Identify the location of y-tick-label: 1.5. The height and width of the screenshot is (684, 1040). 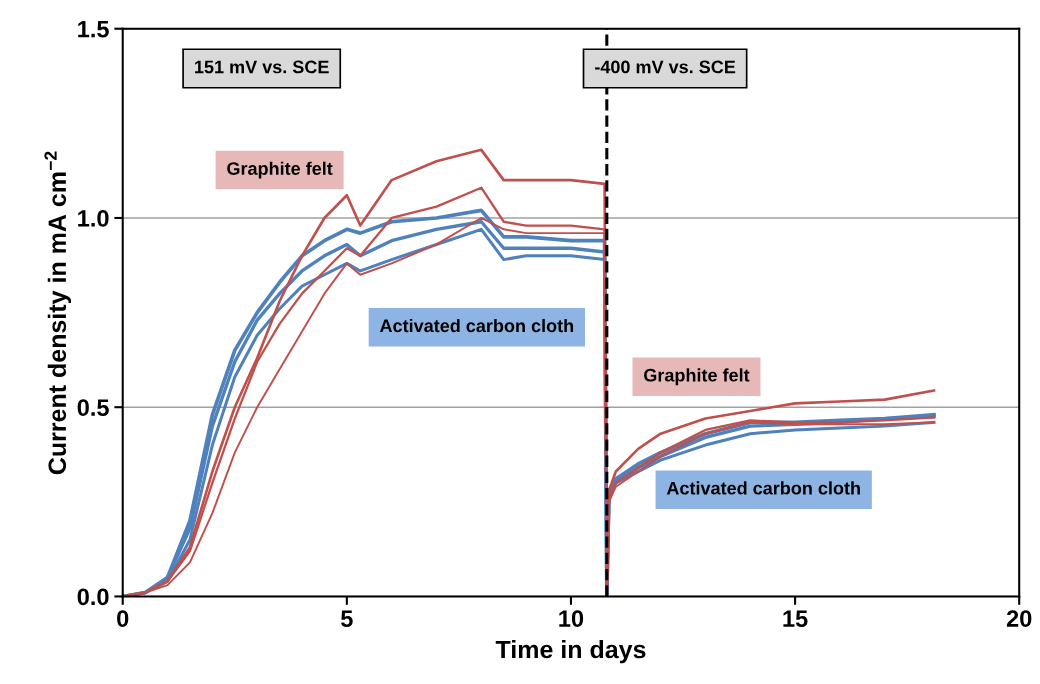
(93, 29).